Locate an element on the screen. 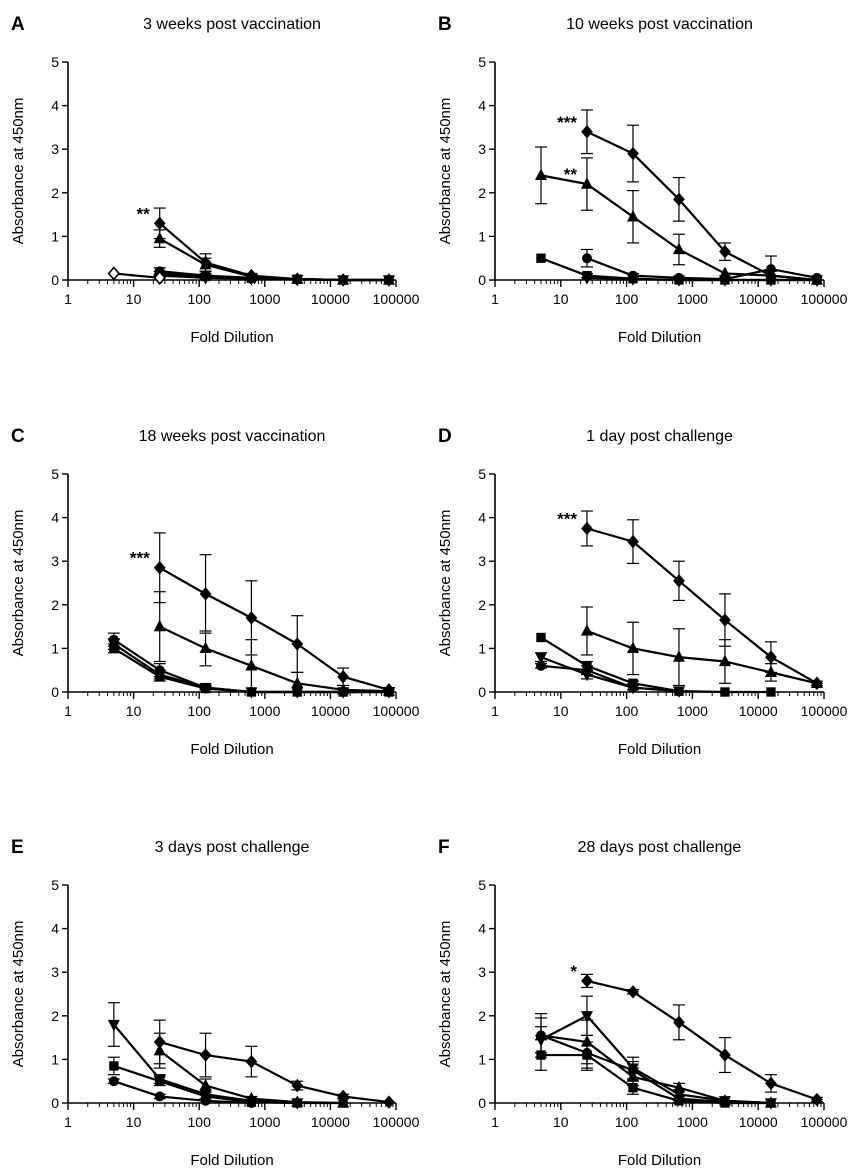  significance-annotation: *** is located at coordinates (567, 122).